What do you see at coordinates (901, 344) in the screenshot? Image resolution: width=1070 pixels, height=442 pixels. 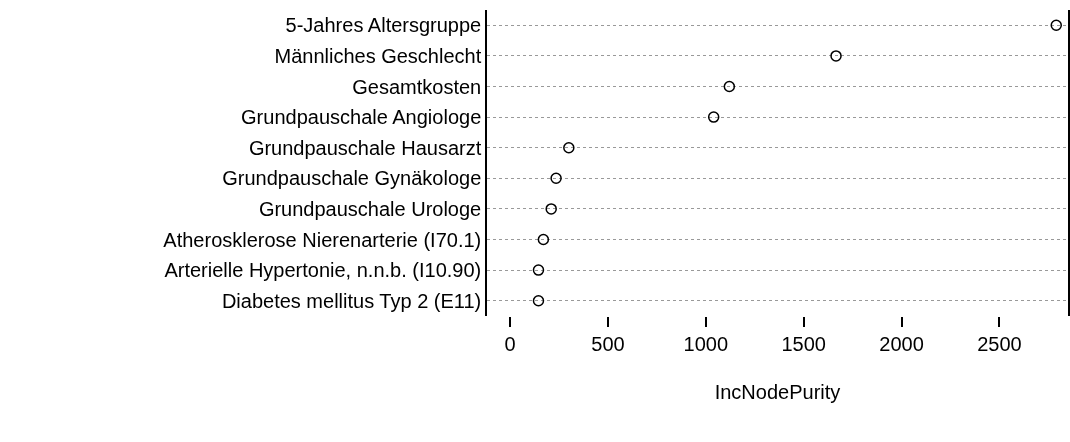 I see `x-tick-label: 2000` at bounding box center [901, 344].